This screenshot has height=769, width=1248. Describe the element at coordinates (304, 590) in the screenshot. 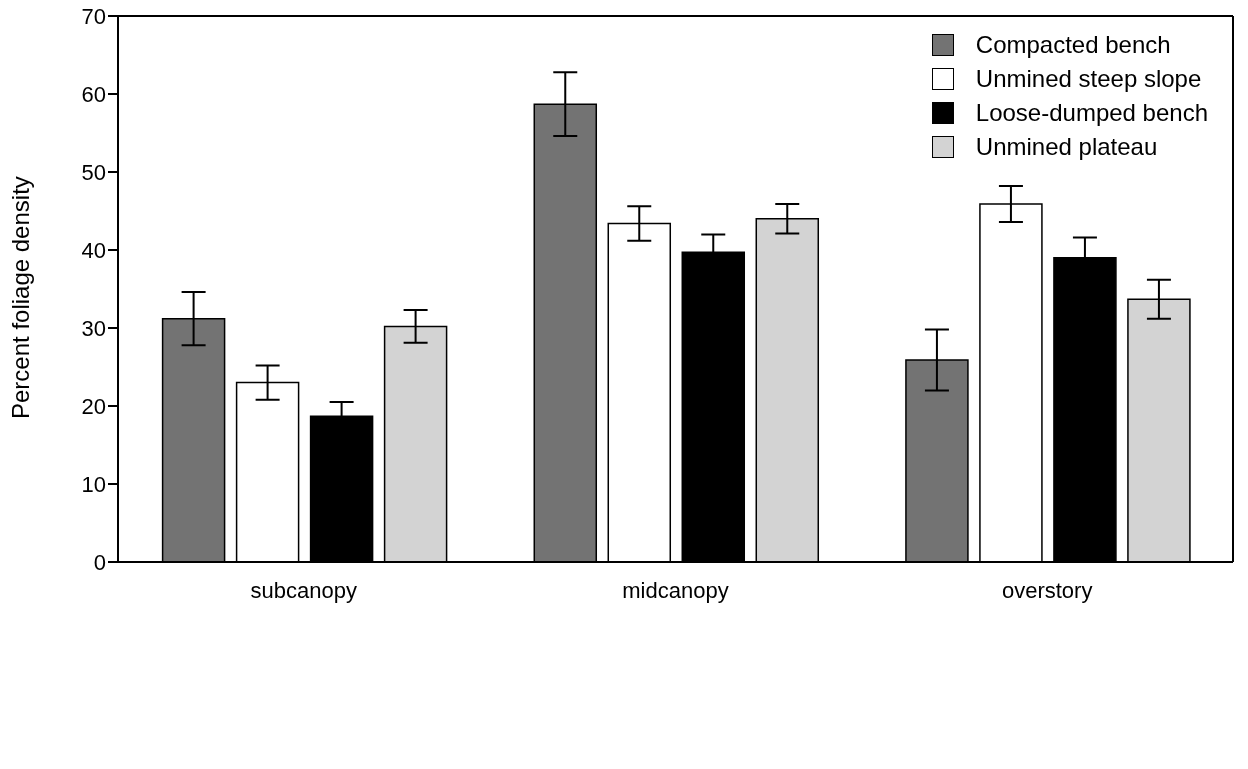

I see `x-tick-label: subcanopy` at that location.